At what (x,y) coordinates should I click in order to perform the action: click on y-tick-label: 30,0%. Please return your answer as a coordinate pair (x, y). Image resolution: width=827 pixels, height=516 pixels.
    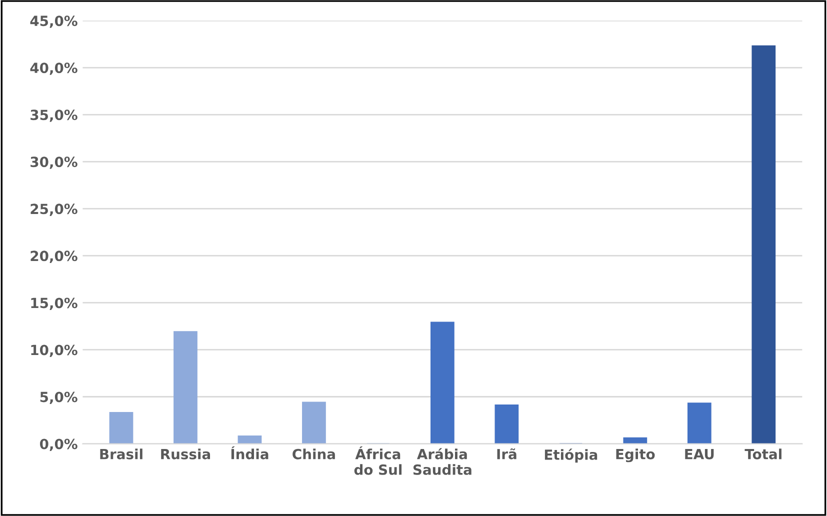
    Looking at the image, I should click on (54, 162).